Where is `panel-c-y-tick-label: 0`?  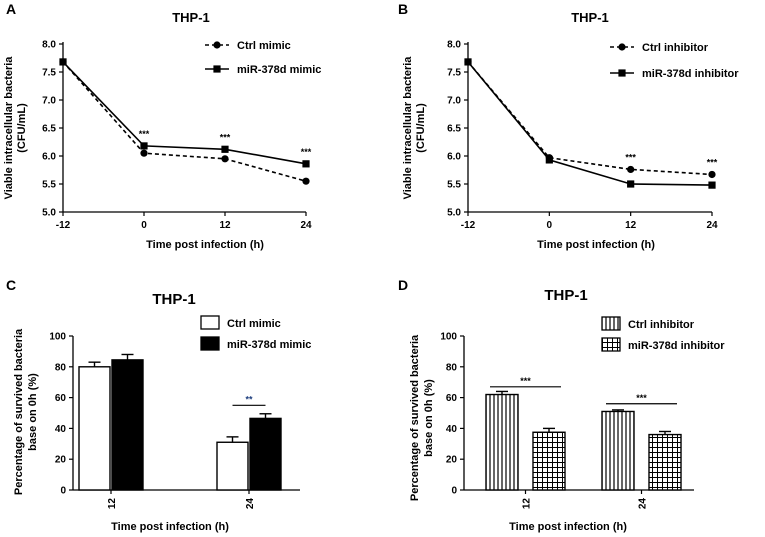 panel-c-y-tick-label: 0 is located at coordinates (63, 491).